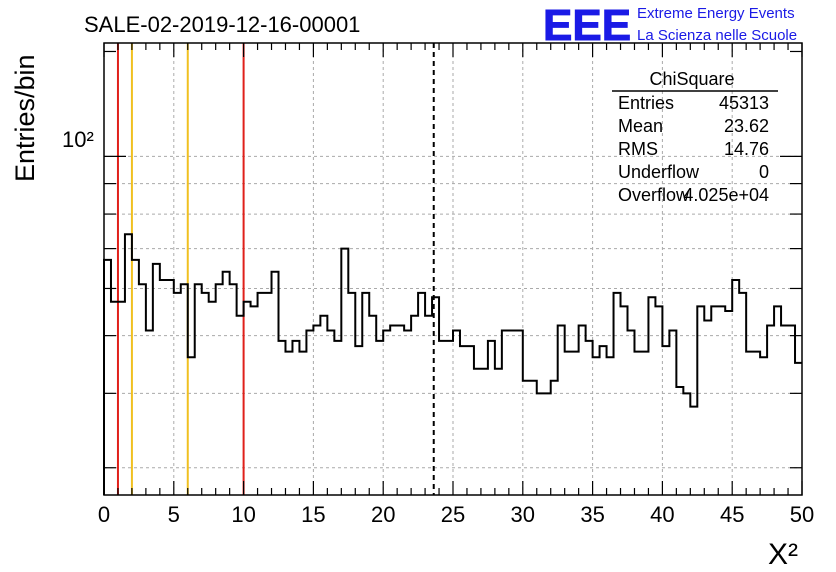  Describe the element at coordinates (691, 79) in the screenshot. I see `stats-title: ChiSquare` at that location.